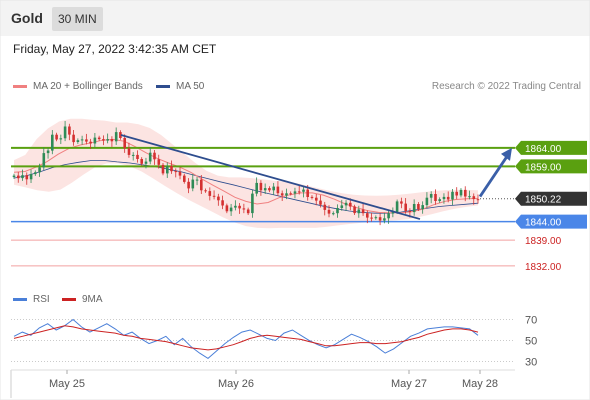 The width and height of the screenshot is (590, 400). I want to click on x-tick-label: May 27, so click(409, 384).